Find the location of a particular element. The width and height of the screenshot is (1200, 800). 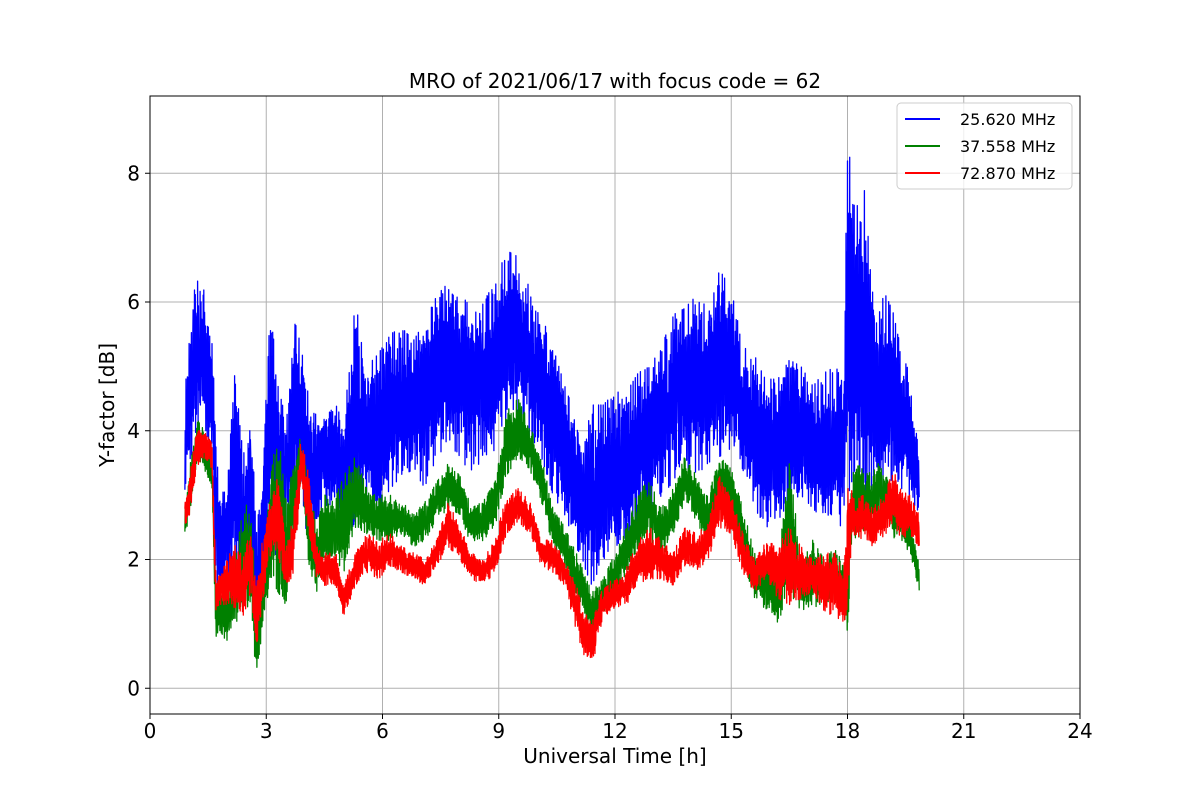

legend-frame is located at coordinates (984, 146).